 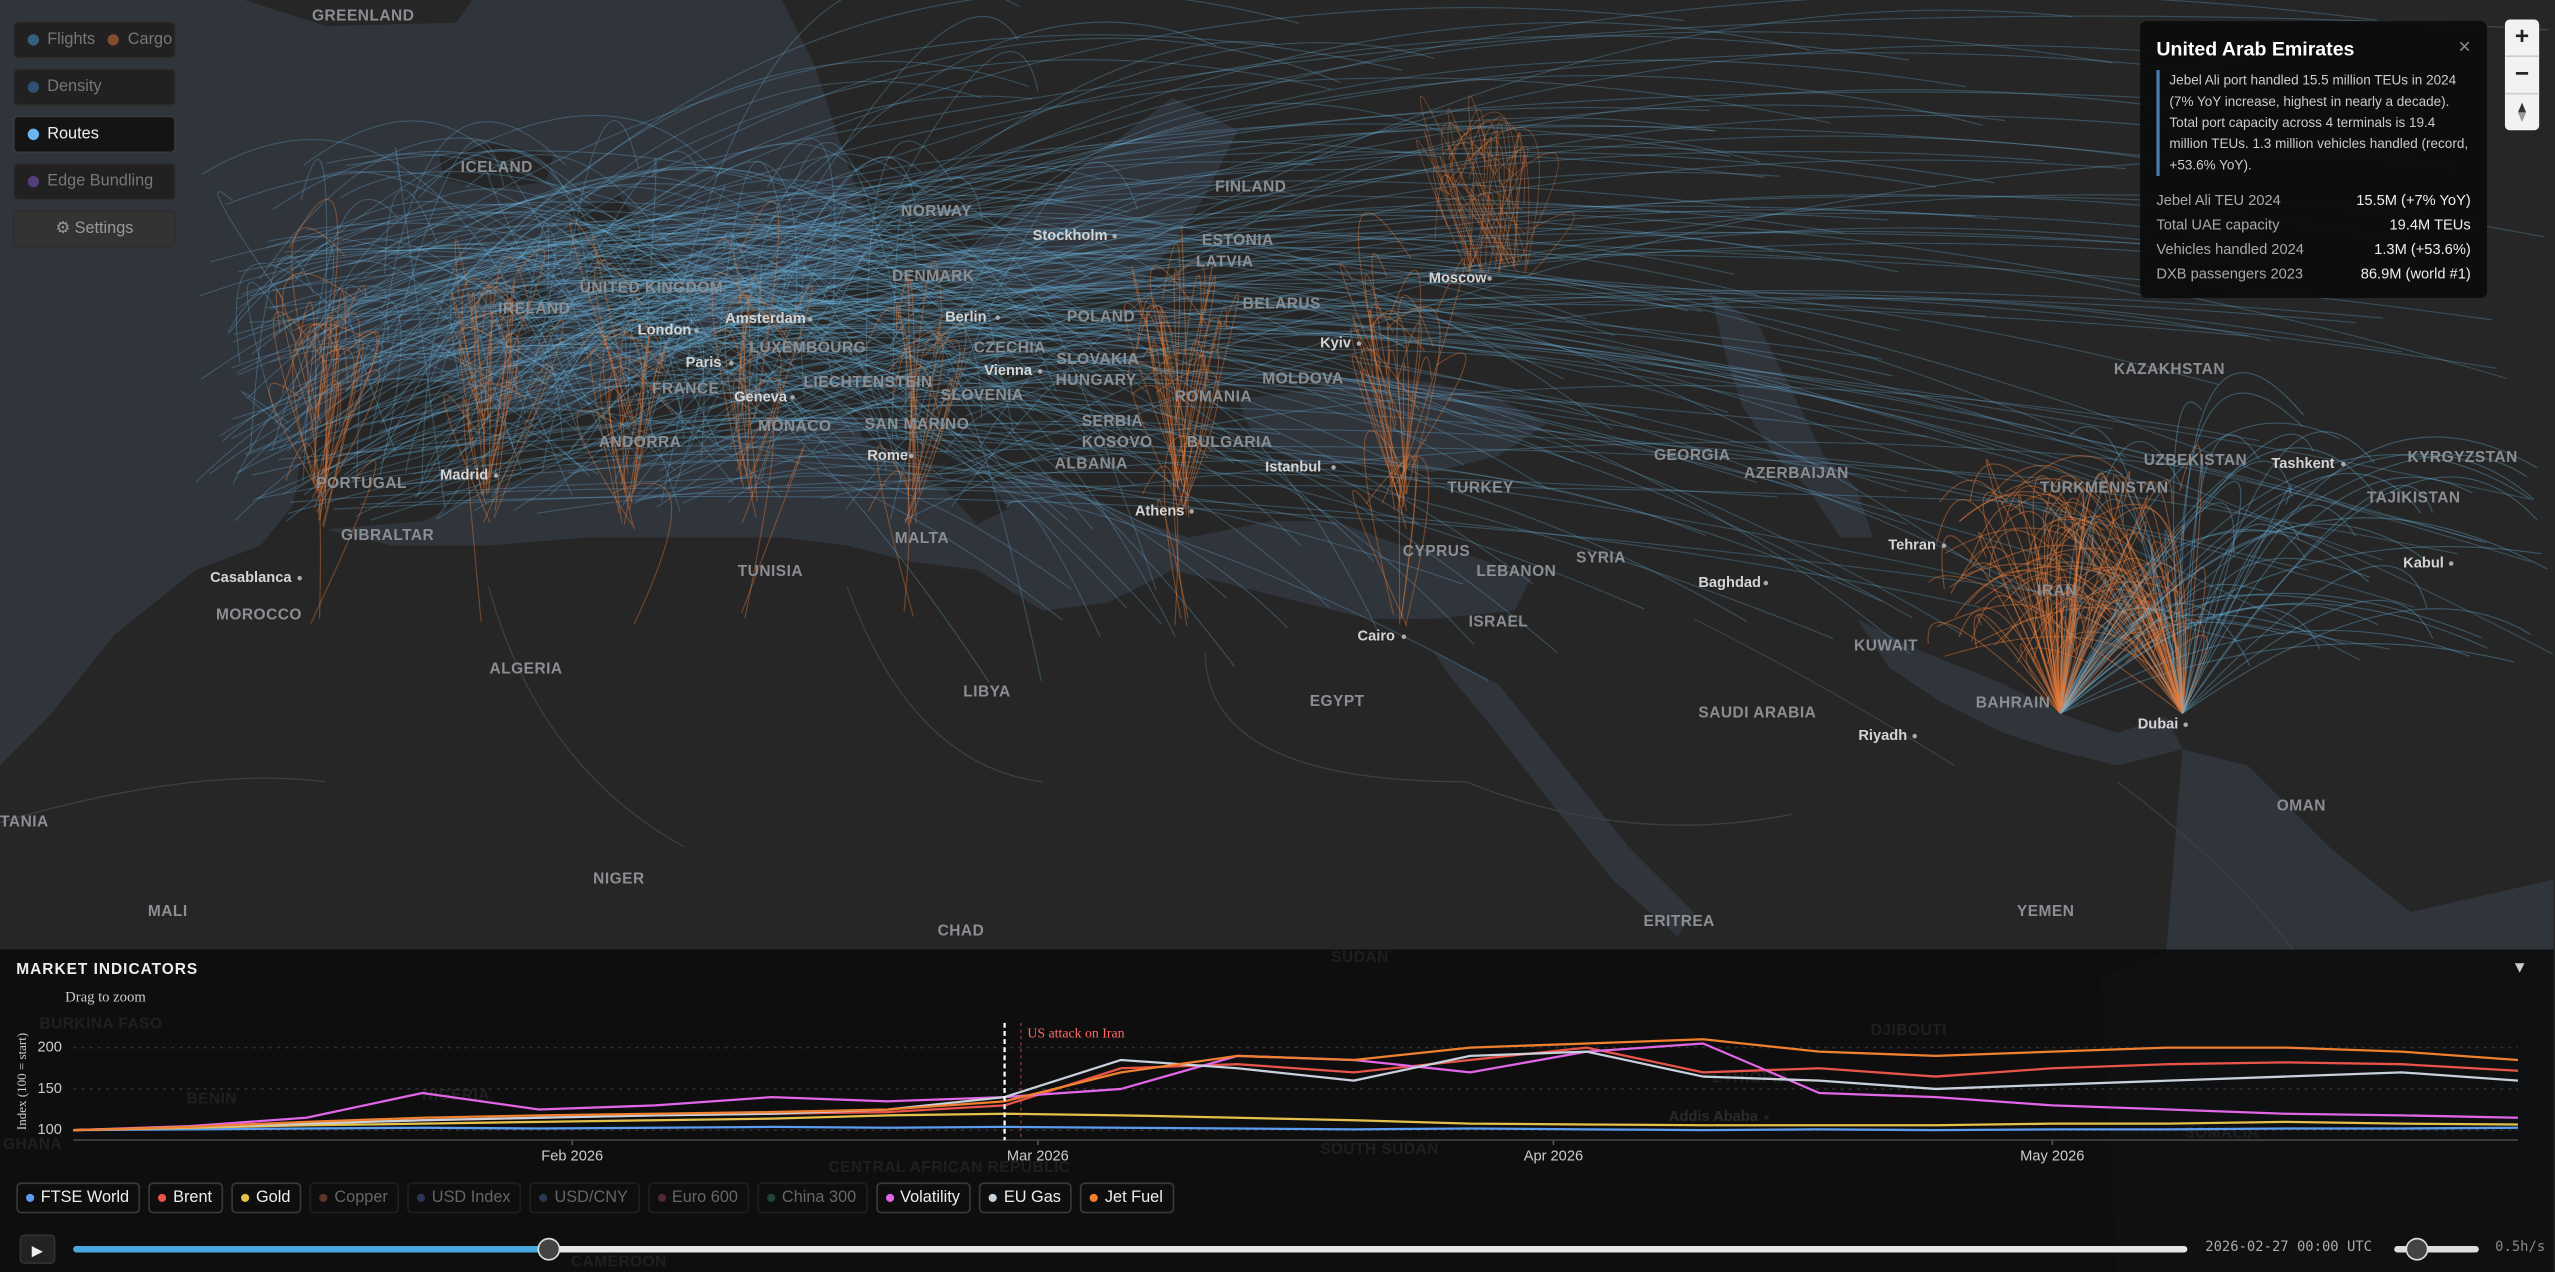 I want to click on legend-toggle: USD Index, so click(x=464, y=1198).